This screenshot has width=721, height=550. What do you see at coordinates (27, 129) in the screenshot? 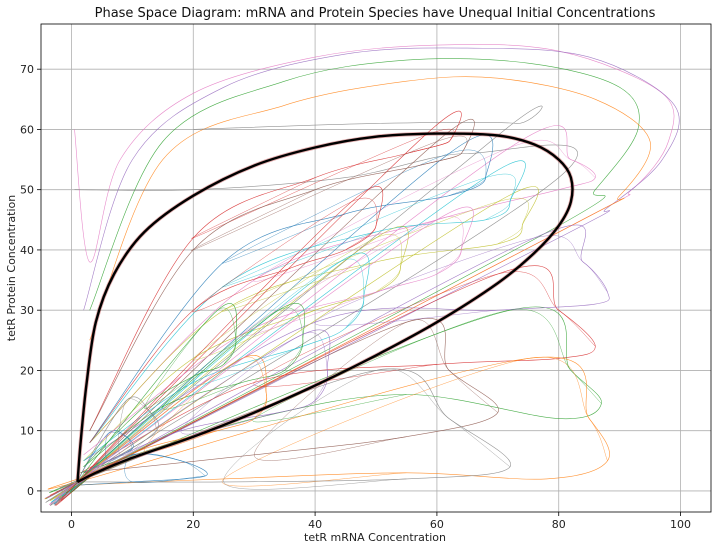
I see `y-tick-label: 60` at bounding box center [27, 129].